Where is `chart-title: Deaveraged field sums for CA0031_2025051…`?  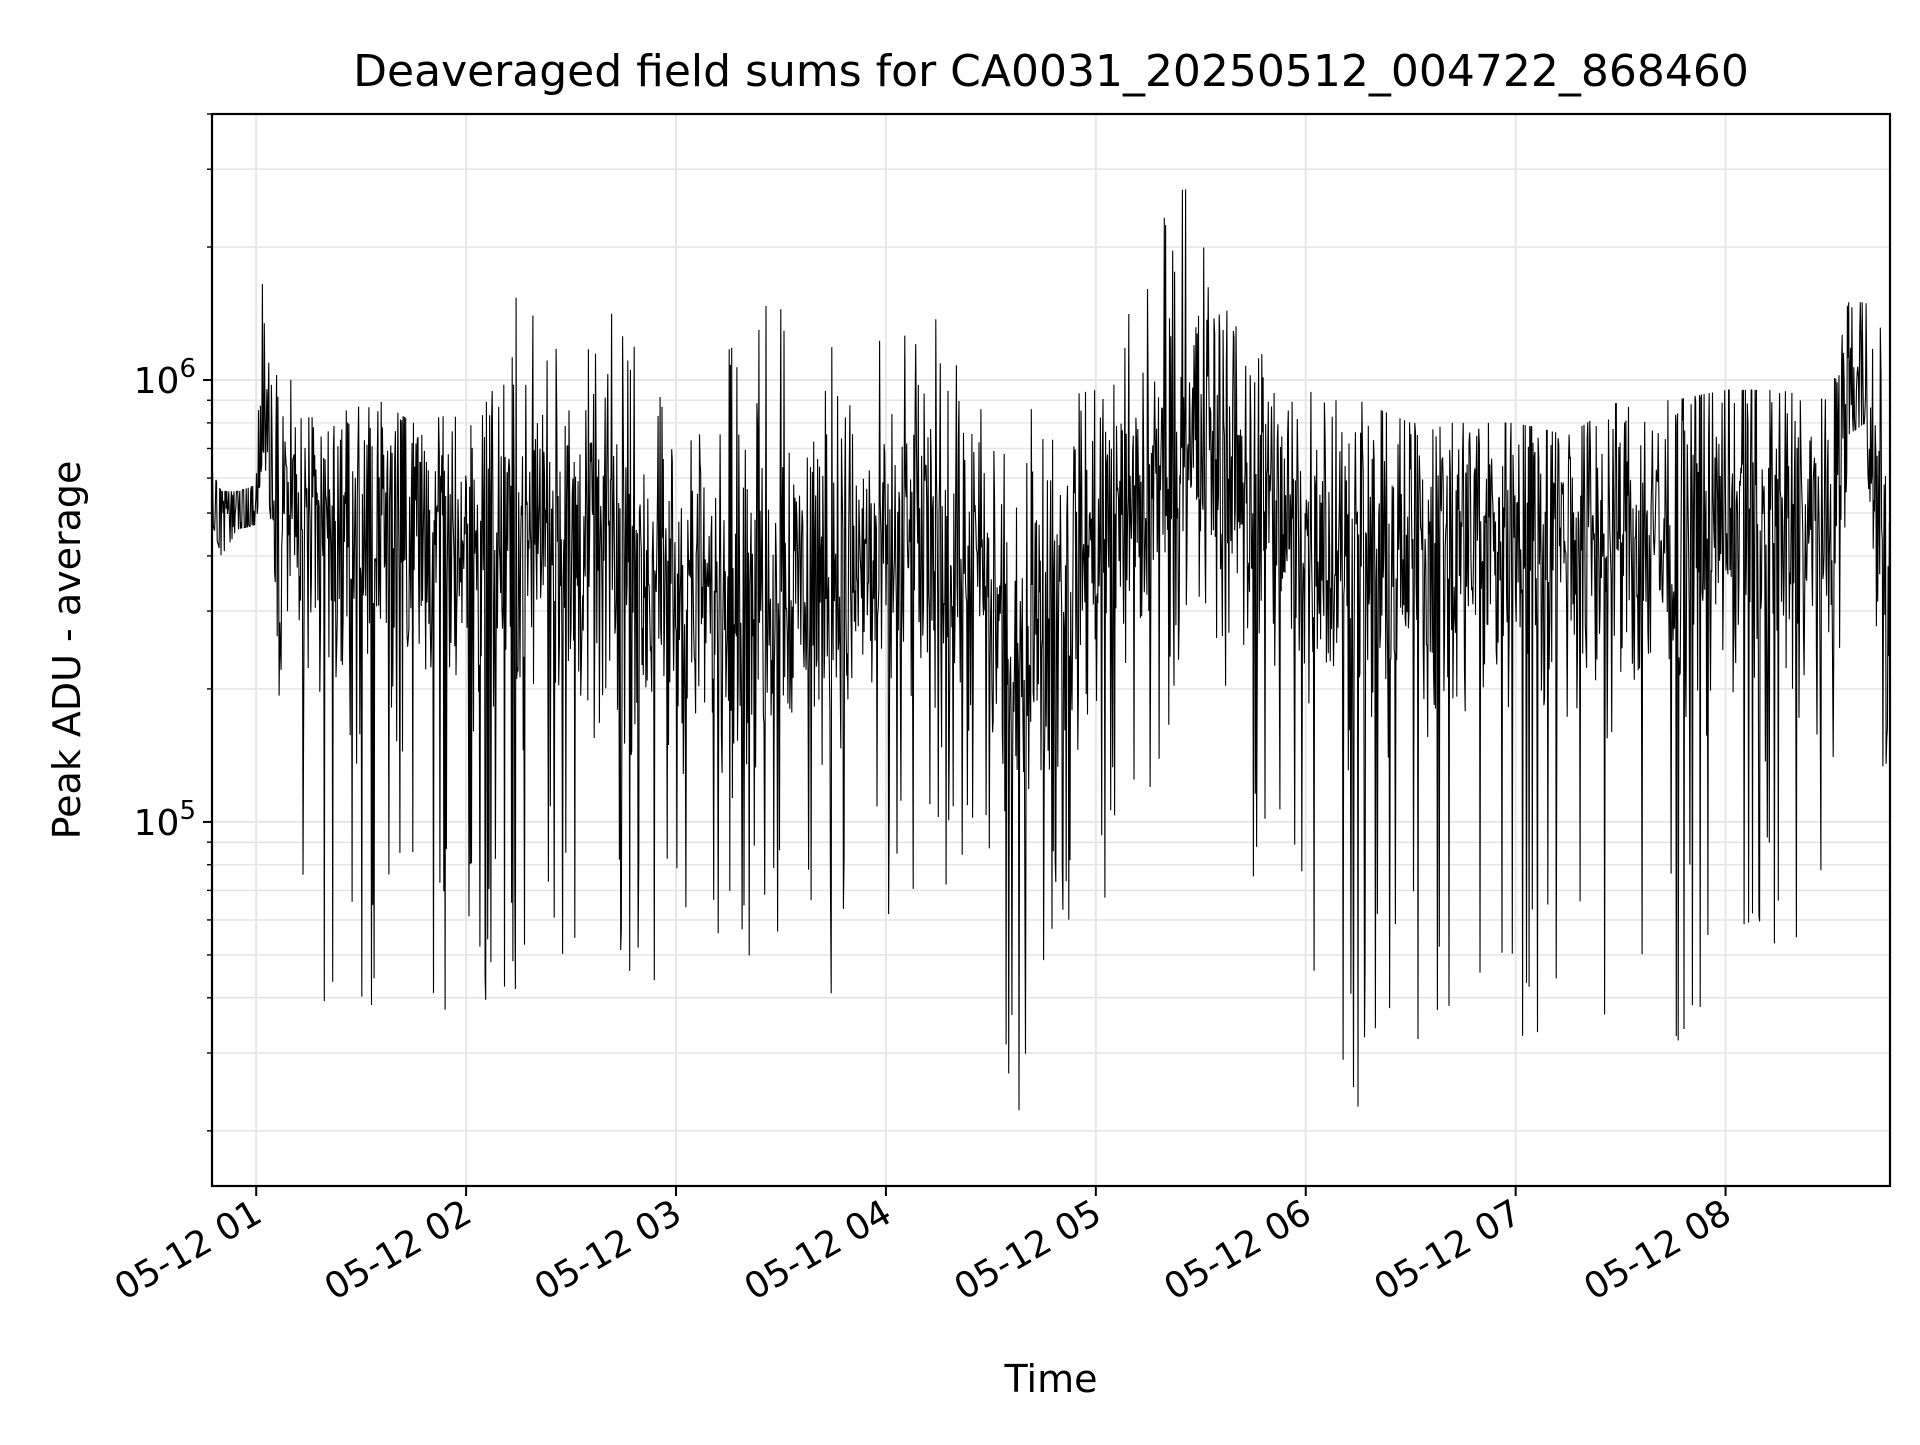
chart-title: Deaveraged field sums for CA0031_2025051… is located at coordinates (1051, 71).